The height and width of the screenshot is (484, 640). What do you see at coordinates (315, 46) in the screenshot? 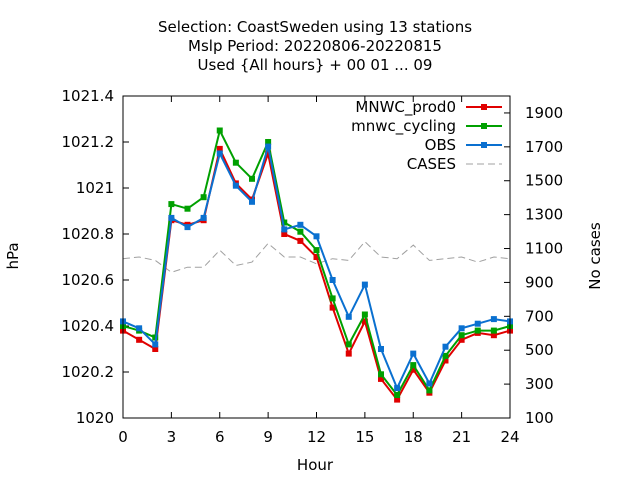
I see `chart-title-line2: Mslp Period: 20220806-20220815` at bounding box center [315, 46].